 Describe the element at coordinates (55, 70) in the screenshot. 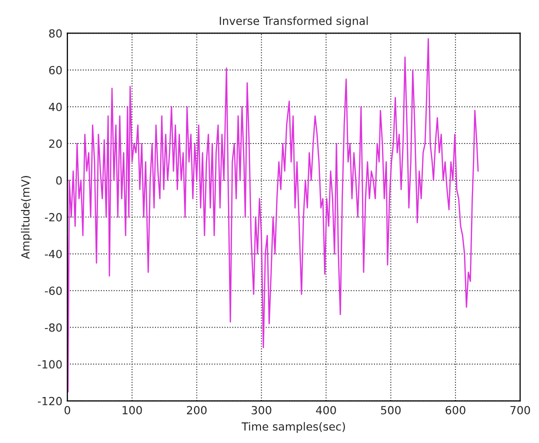

I see `y-tick-label: 60` at that location.